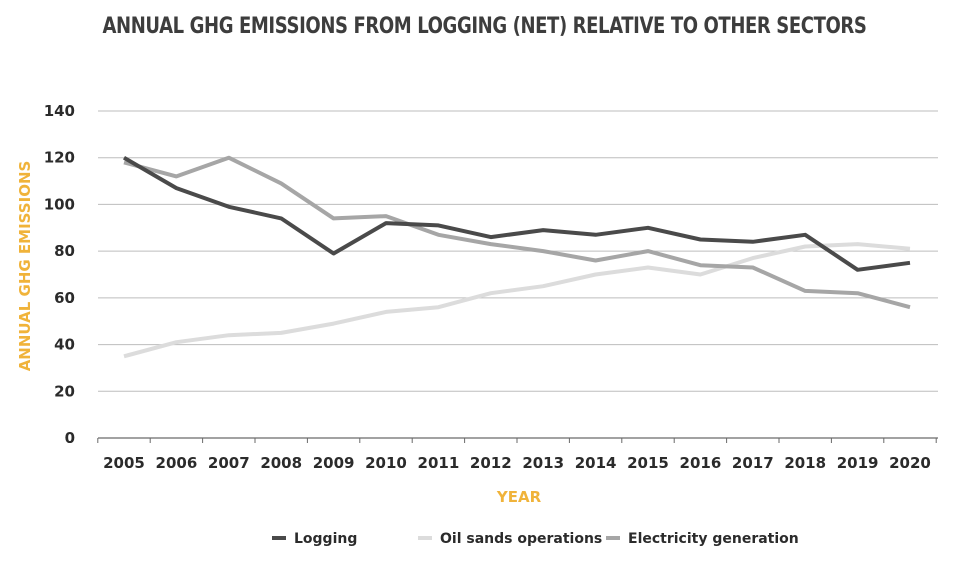  What do you see at coordinates (334, 463) in the screenshot?
I see `x-tick-label: 2009` at bounding box center [334, 463].